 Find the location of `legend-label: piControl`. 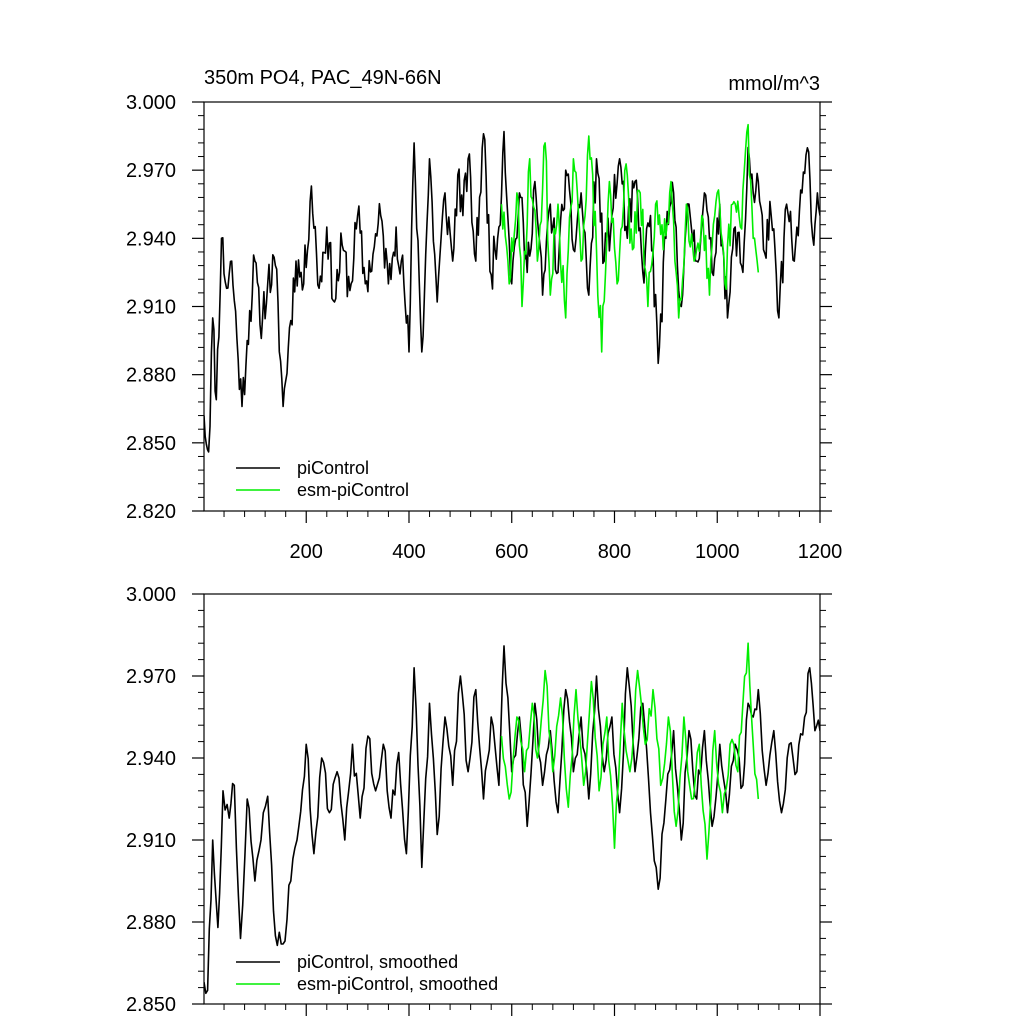

legend-label: piControl is located at coordinates (333, 468).